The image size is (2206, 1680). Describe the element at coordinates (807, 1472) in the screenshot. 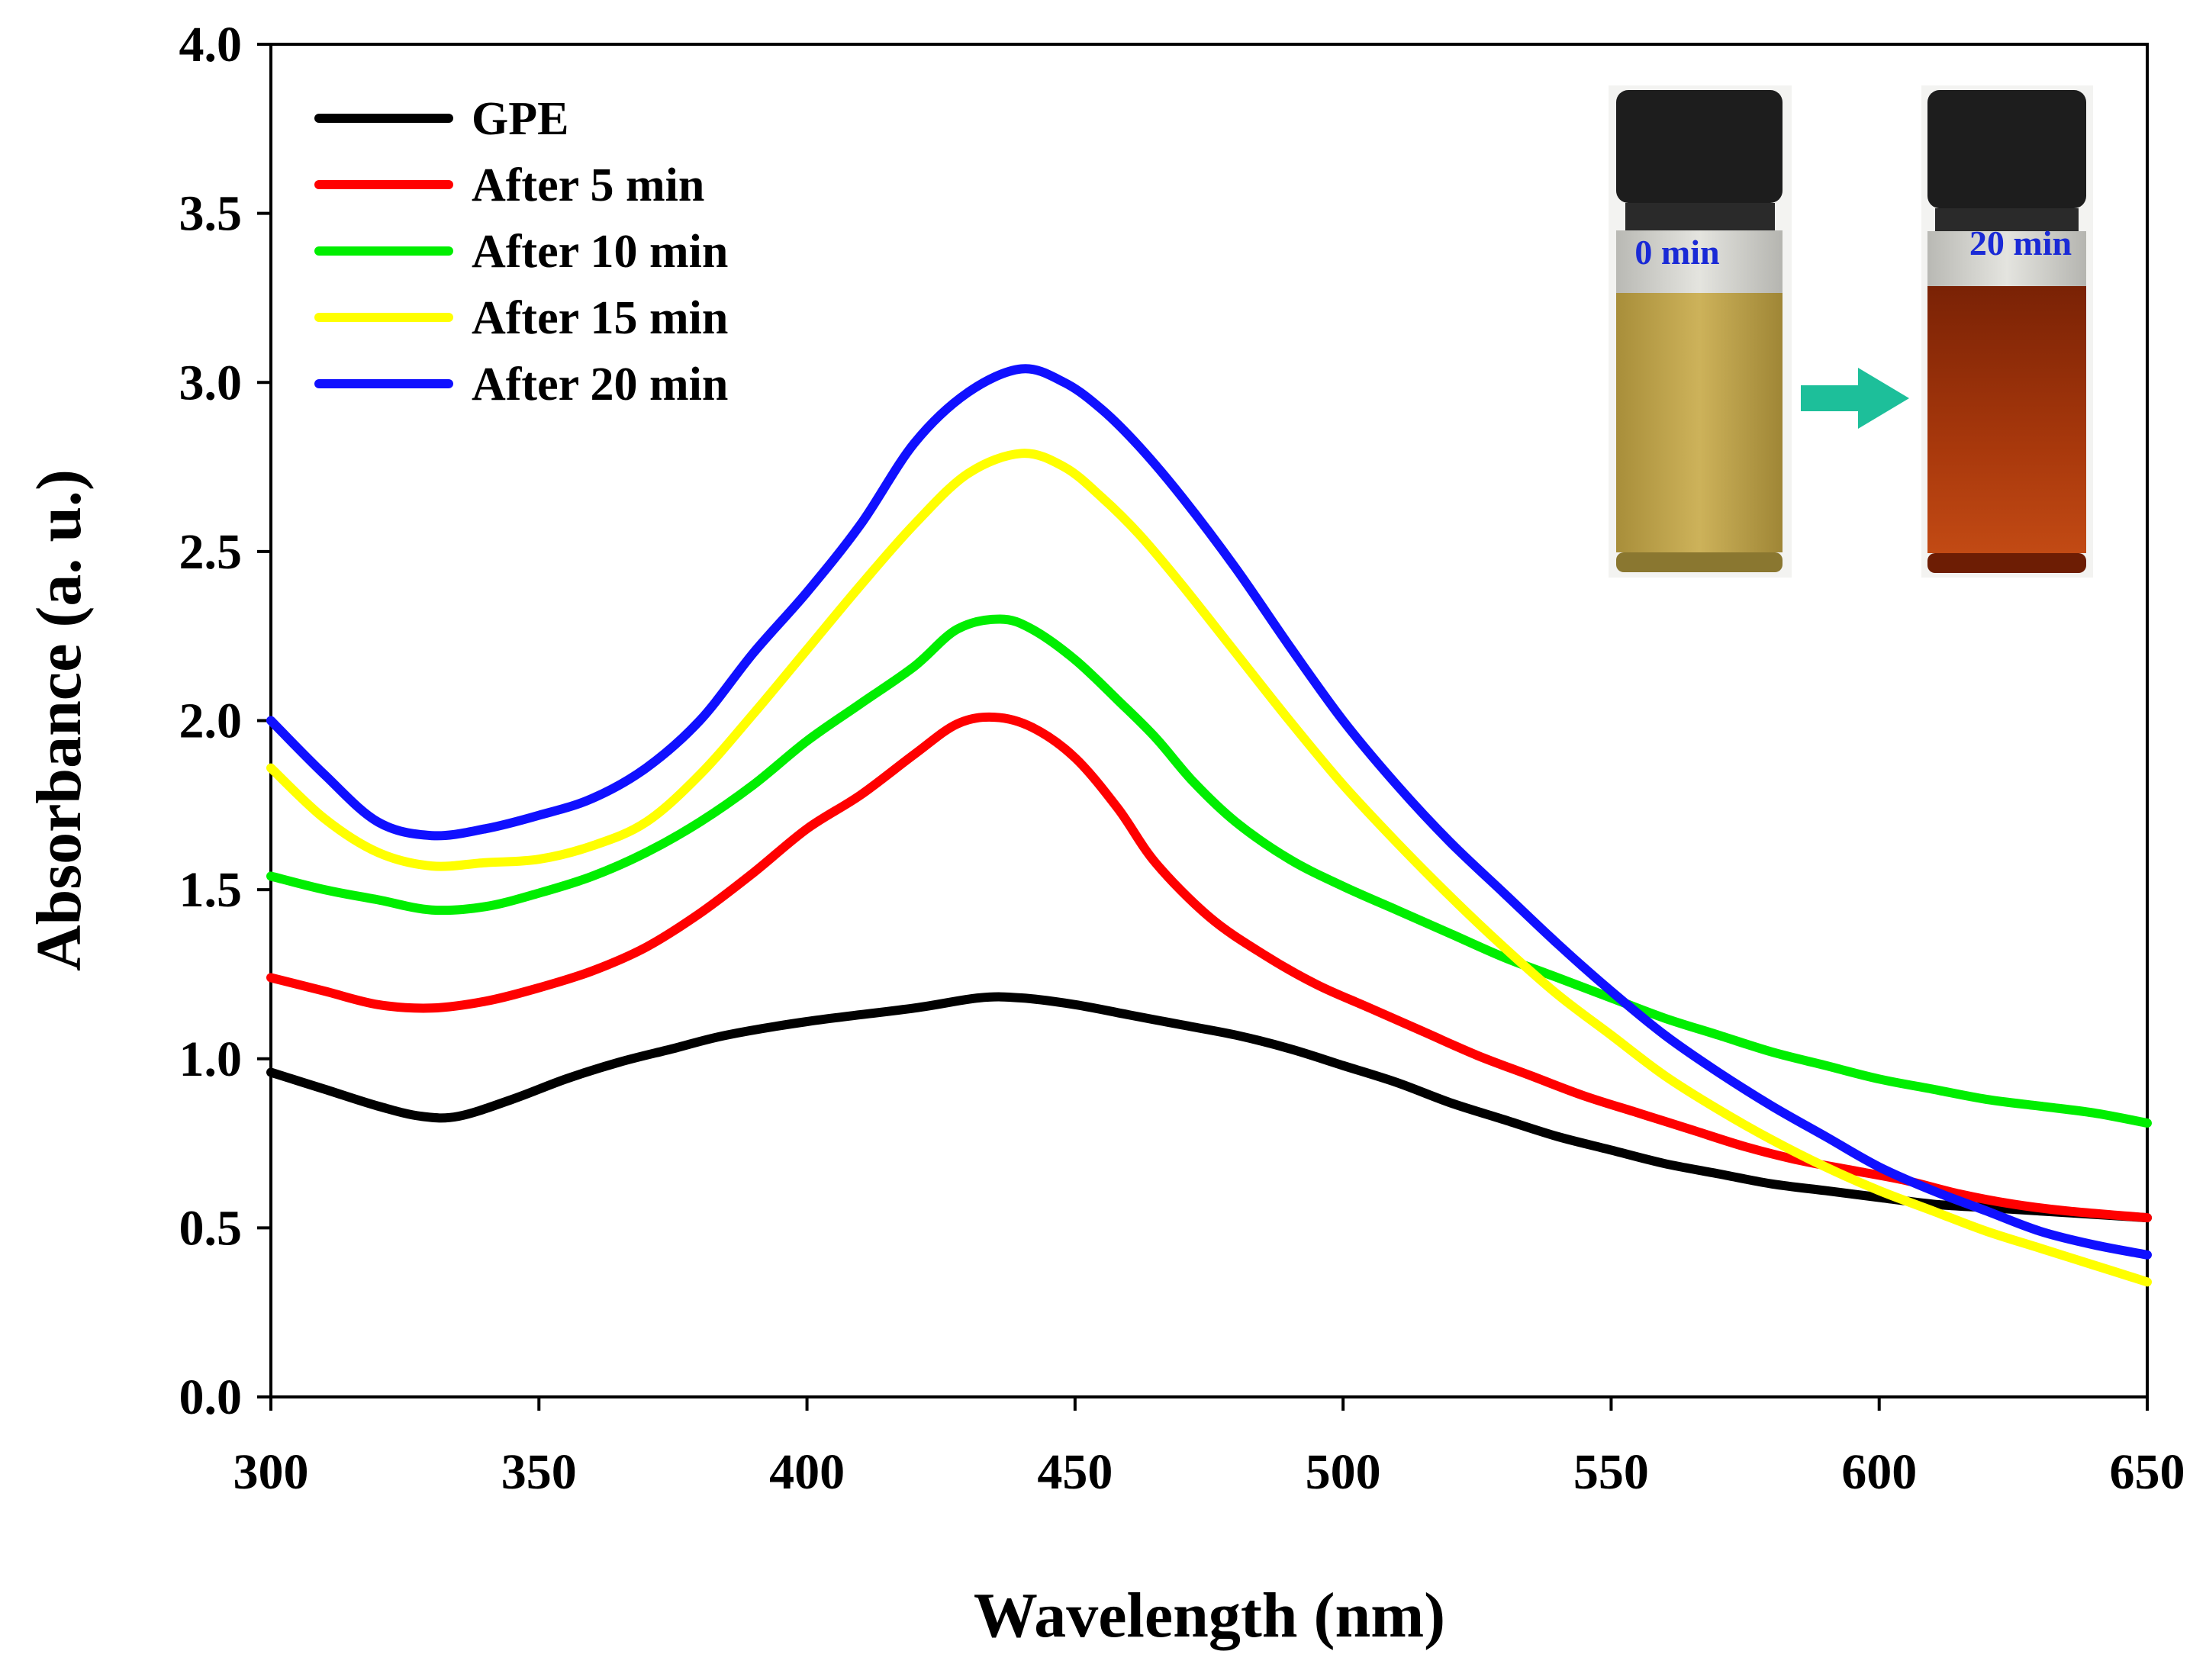

I see `x-tick-label: 400` at that location.